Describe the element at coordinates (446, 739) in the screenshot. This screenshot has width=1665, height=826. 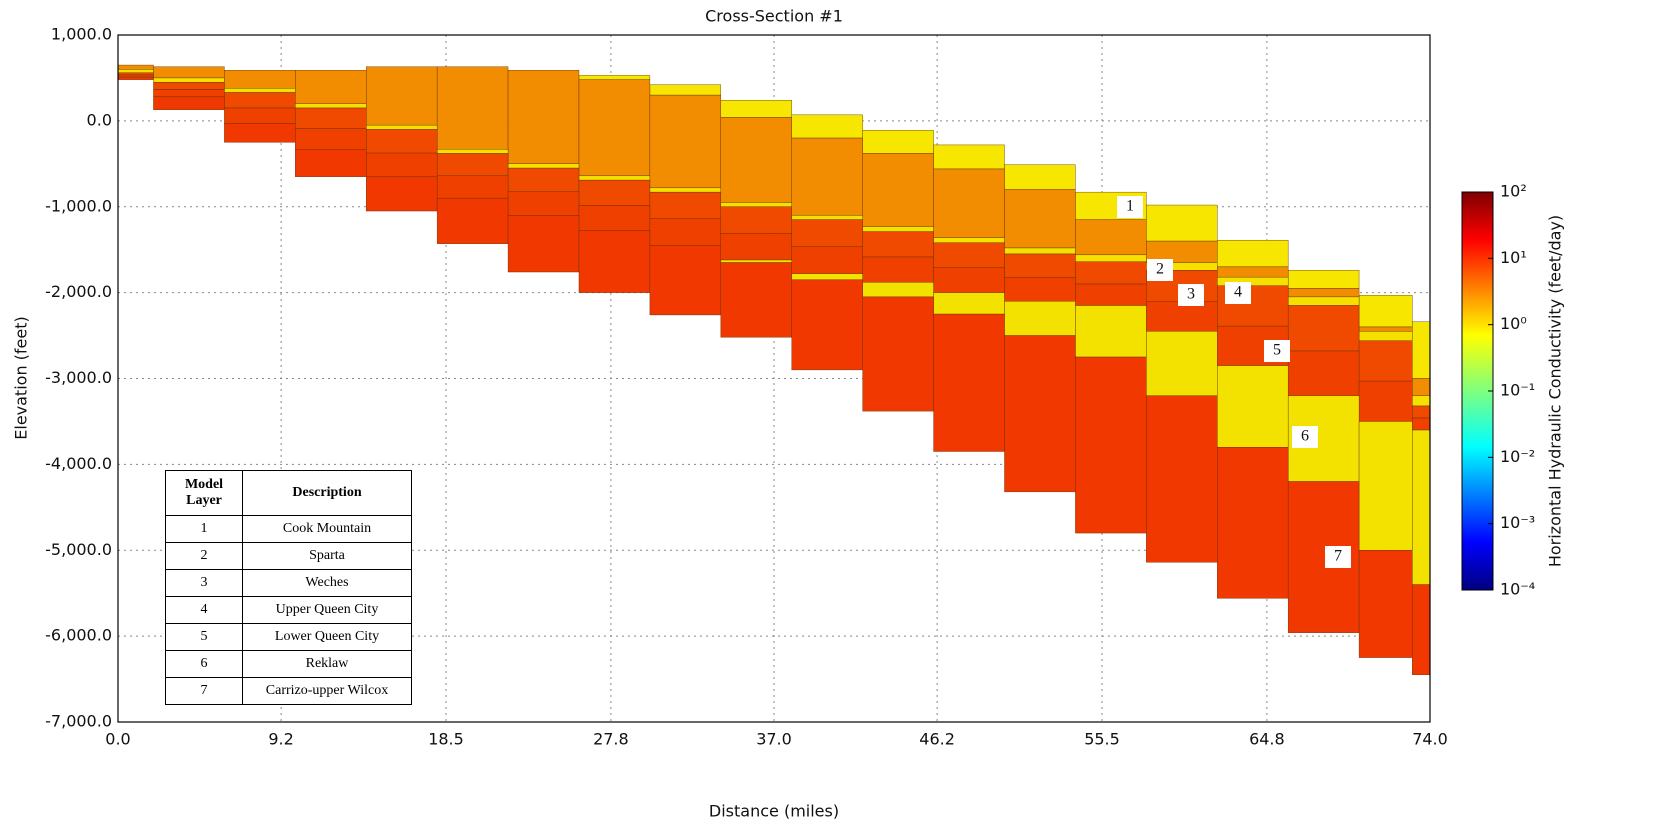
I see `x-tick-label: 18.5` at that location.